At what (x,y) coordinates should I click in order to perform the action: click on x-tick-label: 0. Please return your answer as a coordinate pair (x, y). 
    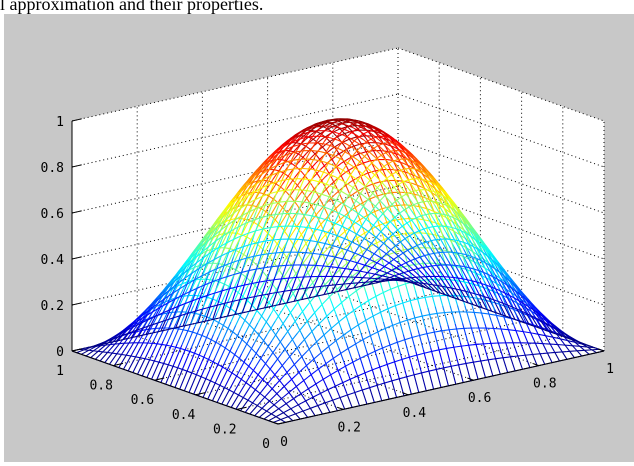
    Looking at the image, I should click on (284, 442).